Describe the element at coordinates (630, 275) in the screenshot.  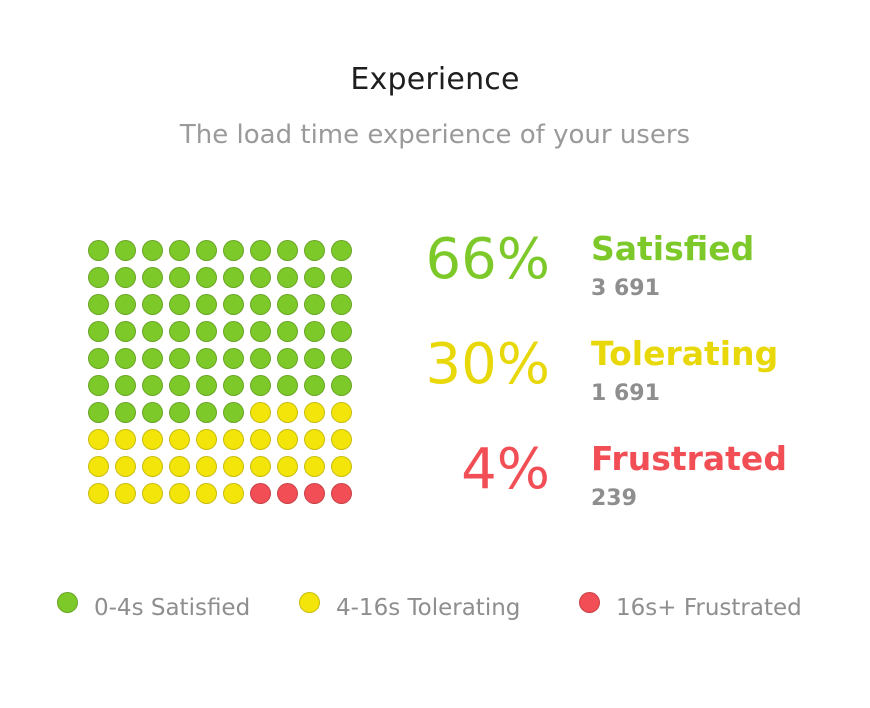
I see `stat-satisfied: 66% Satisfied 3 691` at that location.